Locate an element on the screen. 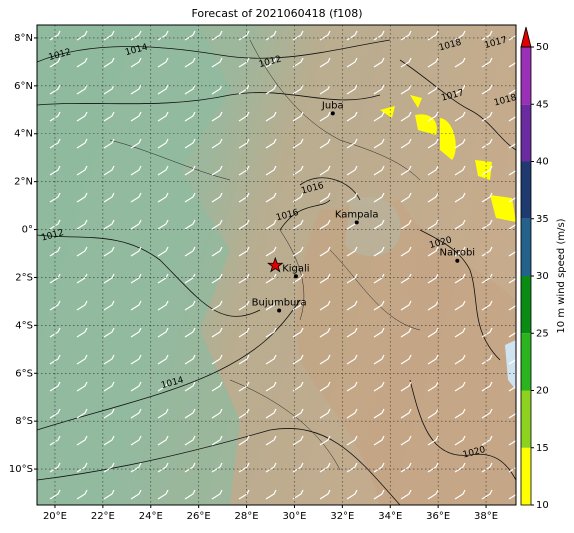 The width and height of the screenshot is (574, 533). y-tick-label: 6°N is located at coordinates (23, 86).